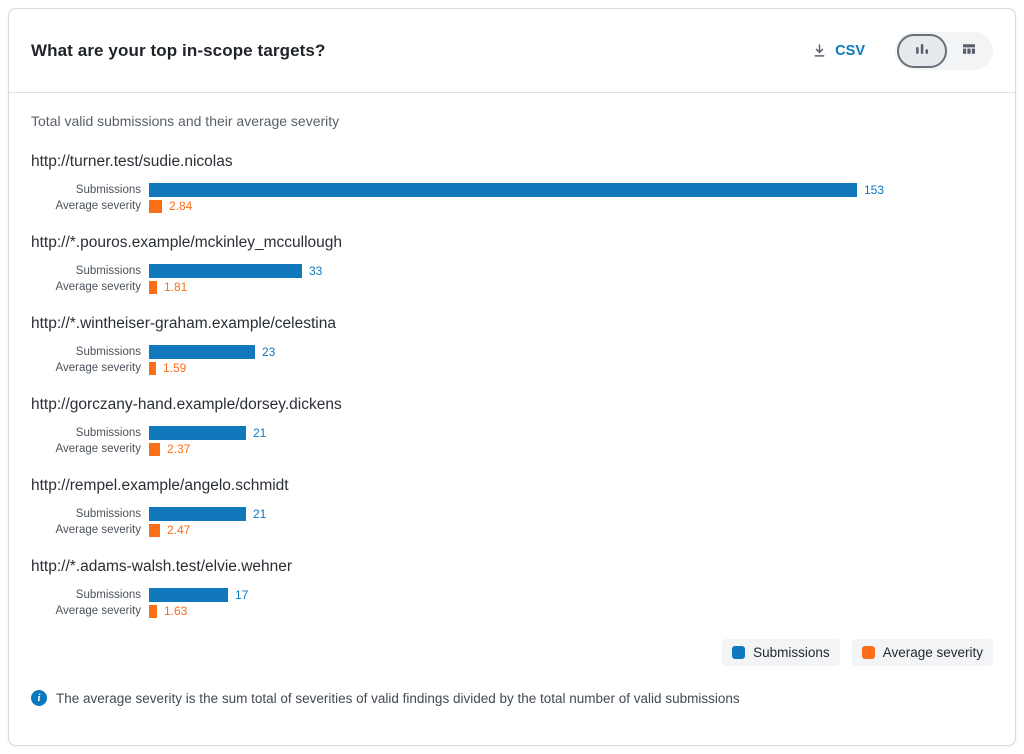 The width and height of the screenshot is (1024, 754). I want to click on legend-item-average-severity: Average severity, so click(922, 652).